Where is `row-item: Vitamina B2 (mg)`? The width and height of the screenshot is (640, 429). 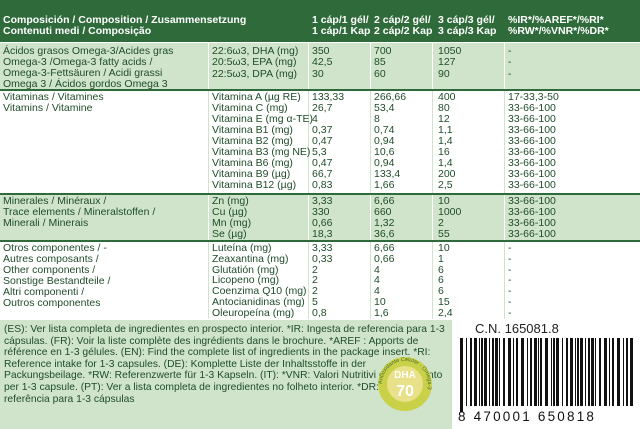
row-item: Vitamina B2 (mg) is located at coordinates (252, 141).